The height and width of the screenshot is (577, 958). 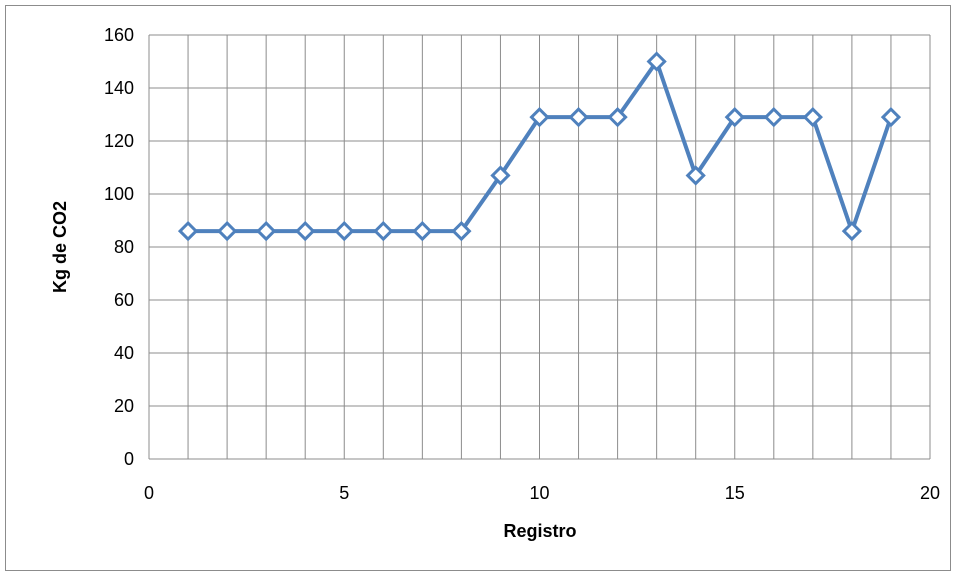 I want to click on y-tick-label: 140, so click(x=119, y=88).